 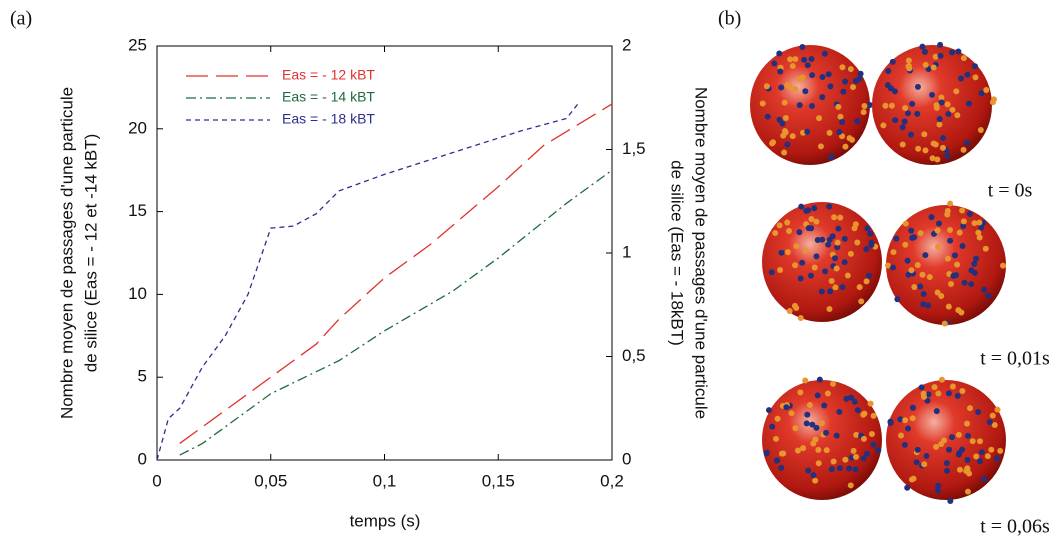 I want to click on y2-tick-label: 0,5, so click(x=634, y=355).